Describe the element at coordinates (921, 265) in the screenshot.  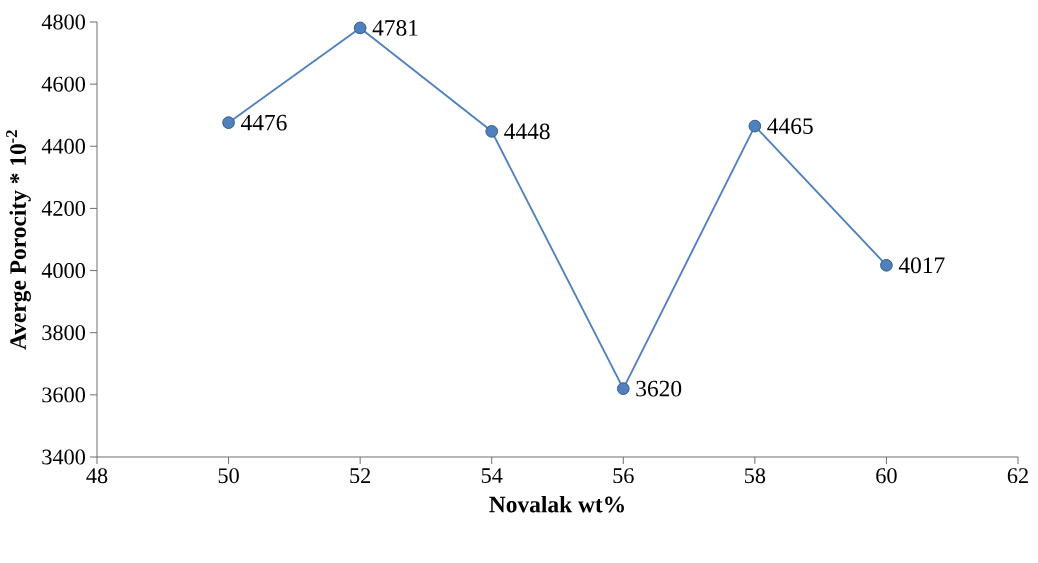
I see `data-label: 4017` at that location.